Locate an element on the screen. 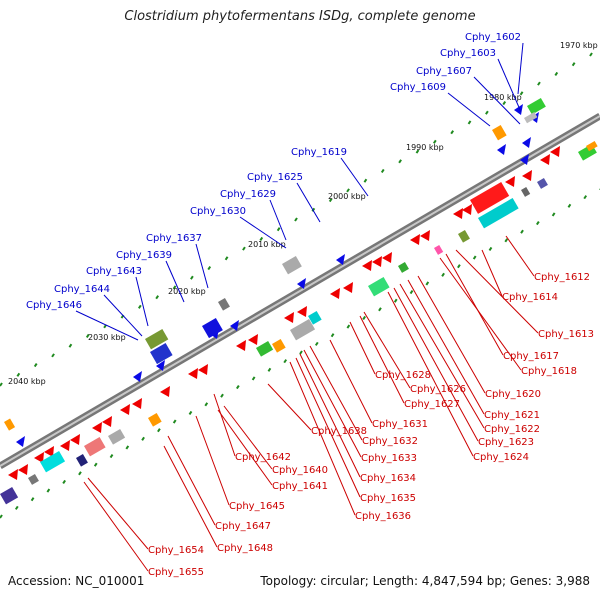 The height and width of the screenshot is (600, 600). reverse-gene-label: Cphy_1636 is located at coordinates (383, 516).